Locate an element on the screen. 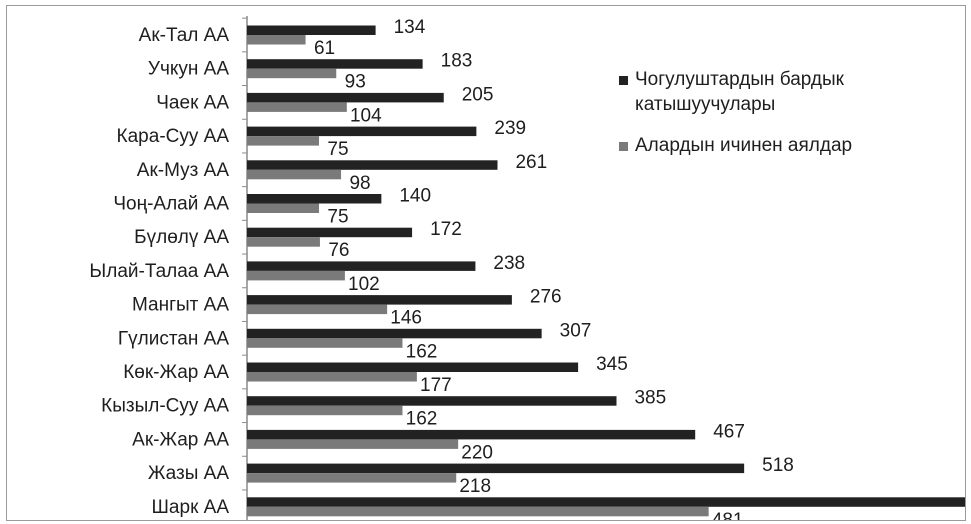  data-label-all-participants: 205 is located at coordinates (478, 94).